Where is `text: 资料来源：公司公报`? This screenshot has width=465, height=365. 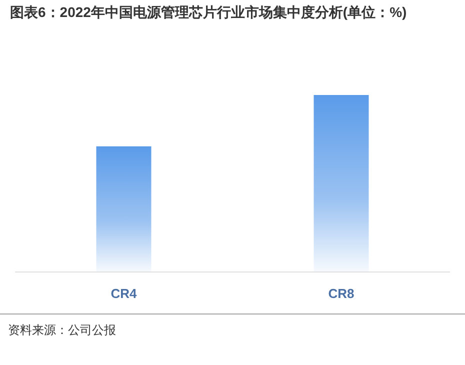
text: 资料来源：公司公报 is located at coordinates (62, 330).